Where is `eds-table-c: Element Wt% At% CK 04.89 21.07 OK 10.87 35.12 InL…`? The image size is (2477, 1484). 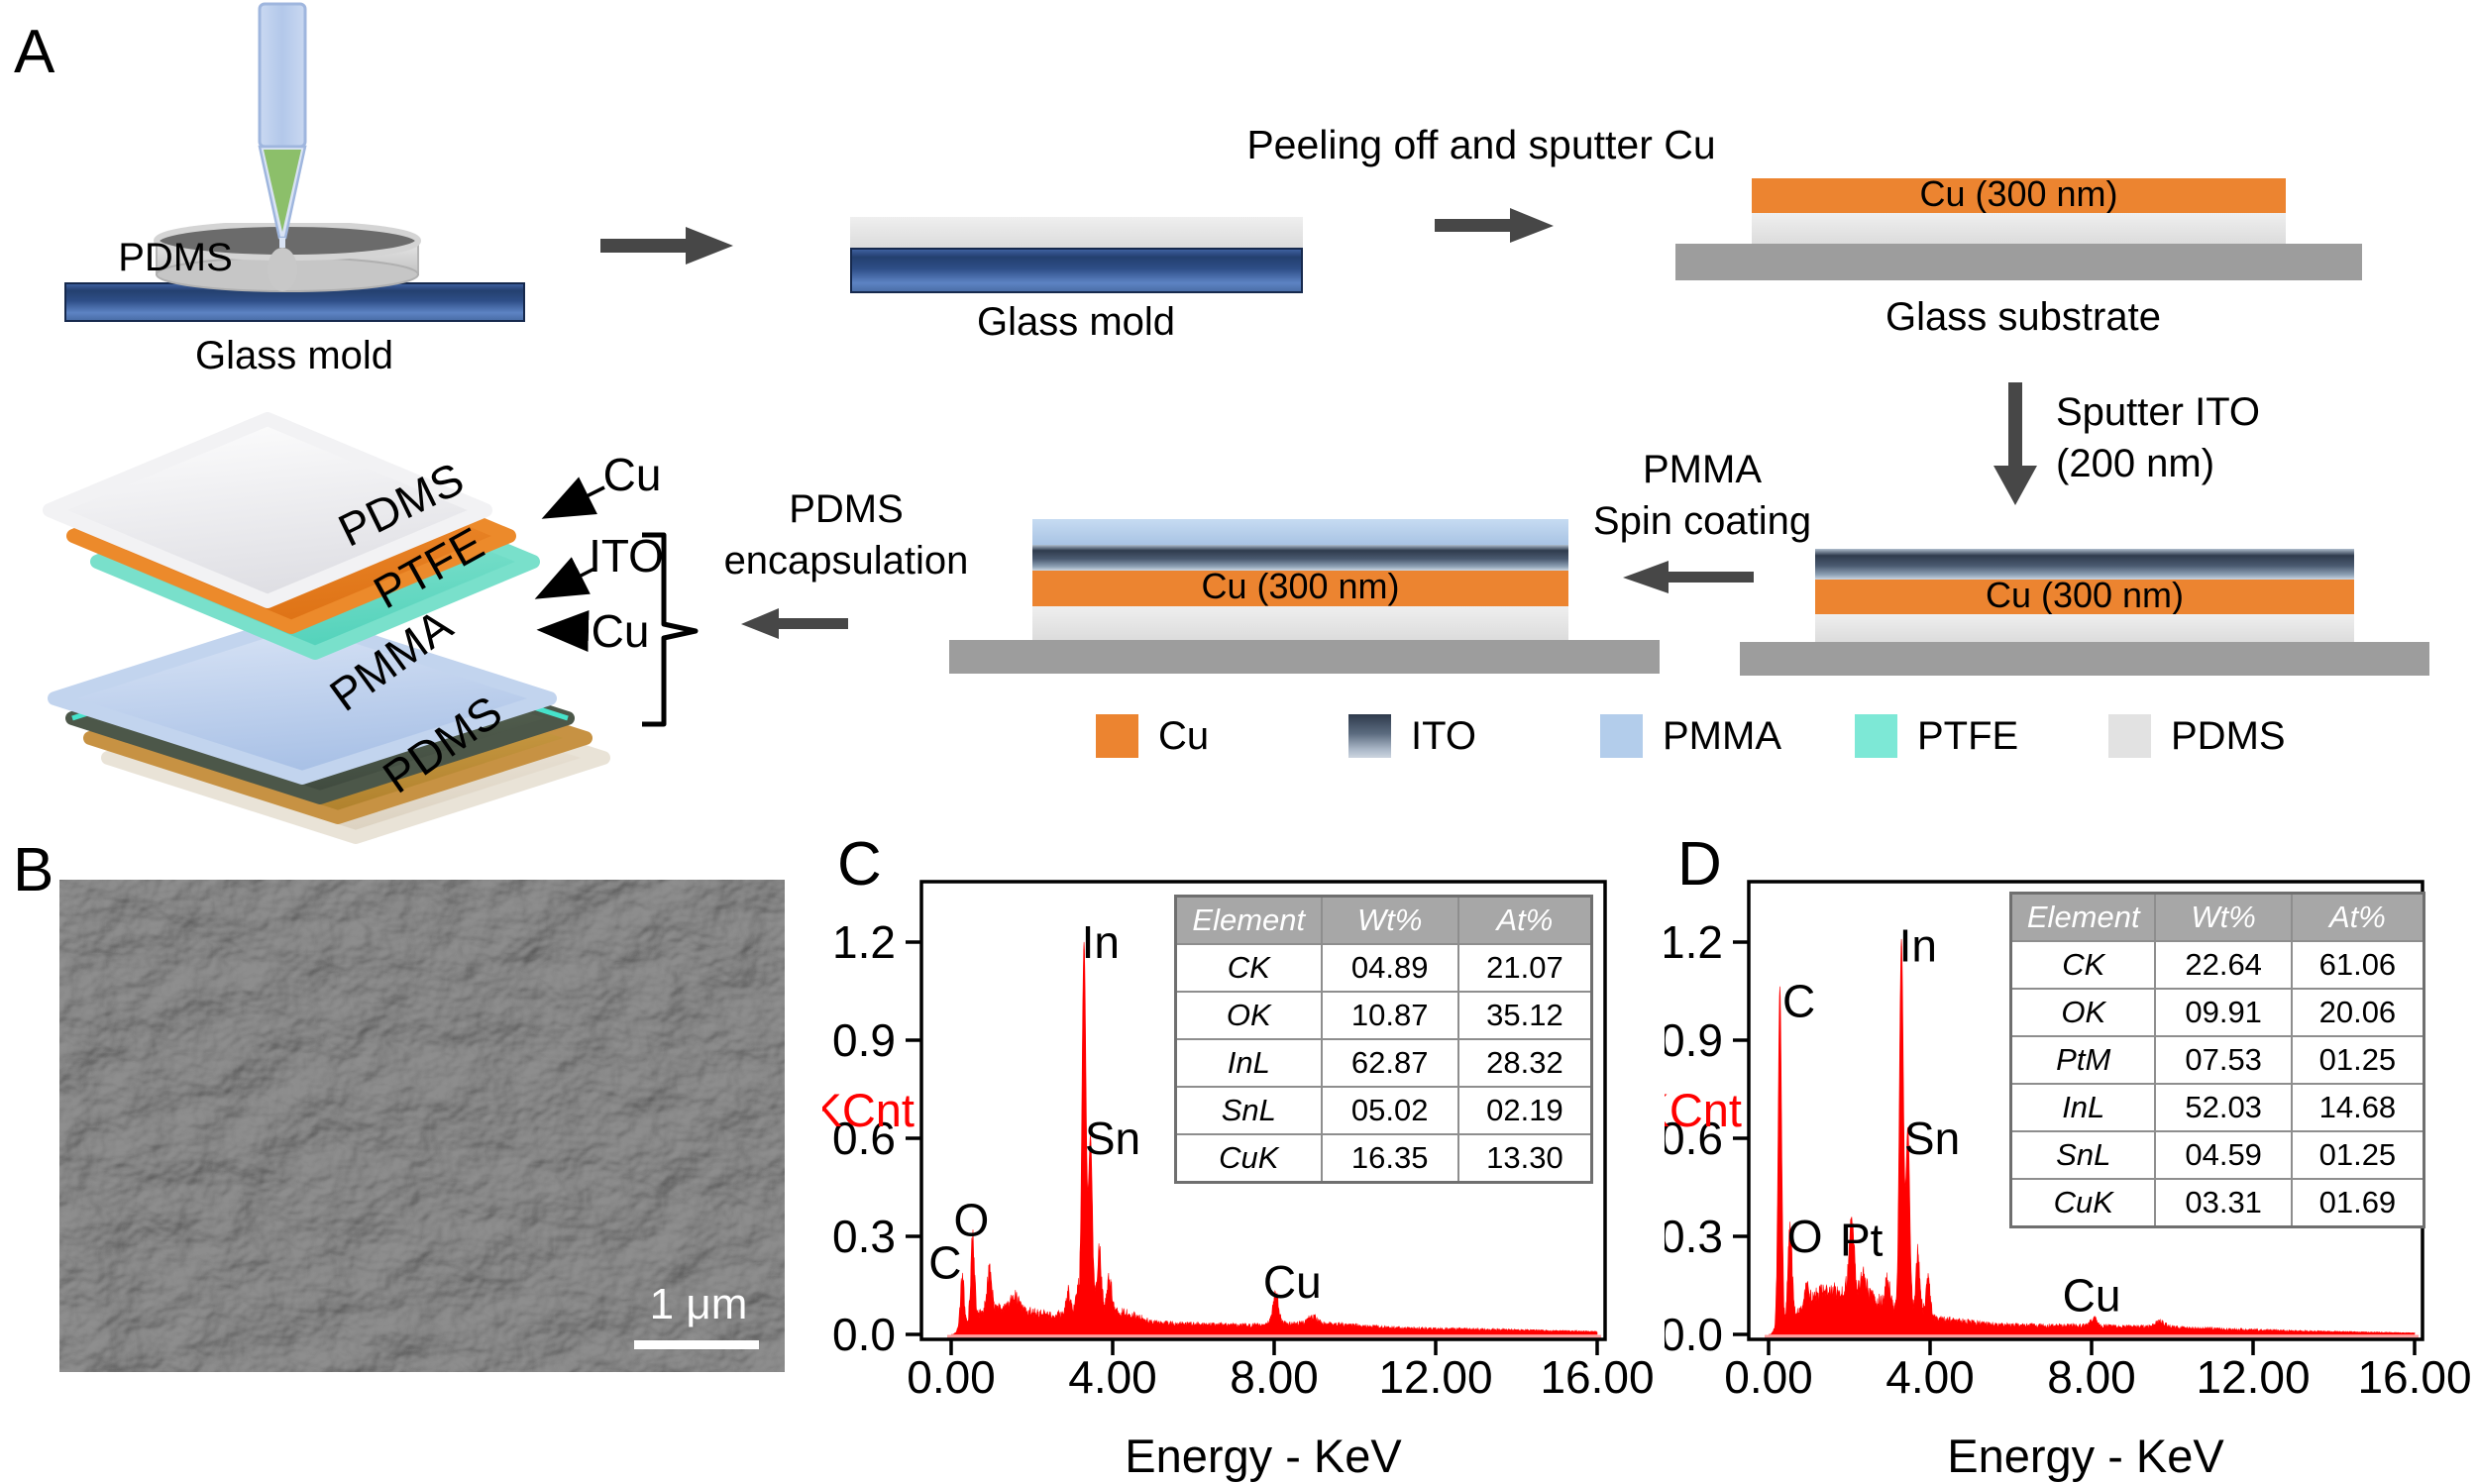 eds-table-c: Element Wt% At% CK 04.89 21.07 OK 10.87 35.12 InL… is located at coordinates (1384, 1040).